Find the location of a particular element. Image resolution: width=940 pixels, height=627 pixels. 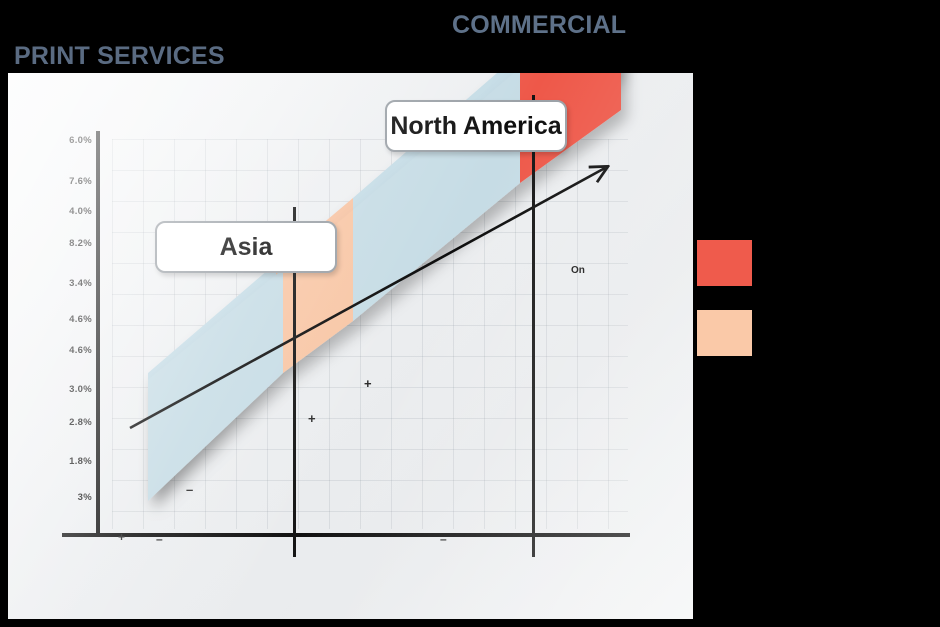

sign-marker-a: – is located at coordinates (190, 489).